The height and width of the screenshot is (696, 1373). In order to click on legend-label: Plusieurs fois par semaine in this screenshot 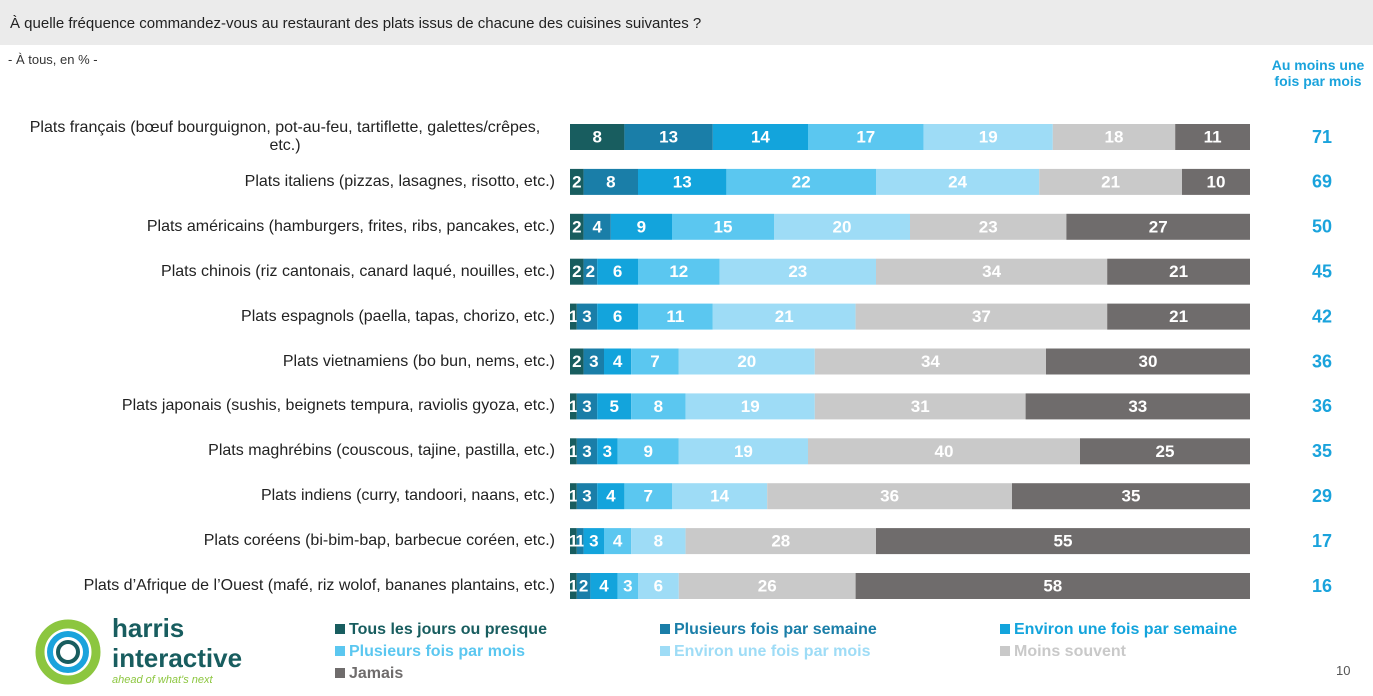, I will do `click(775, 629)`.